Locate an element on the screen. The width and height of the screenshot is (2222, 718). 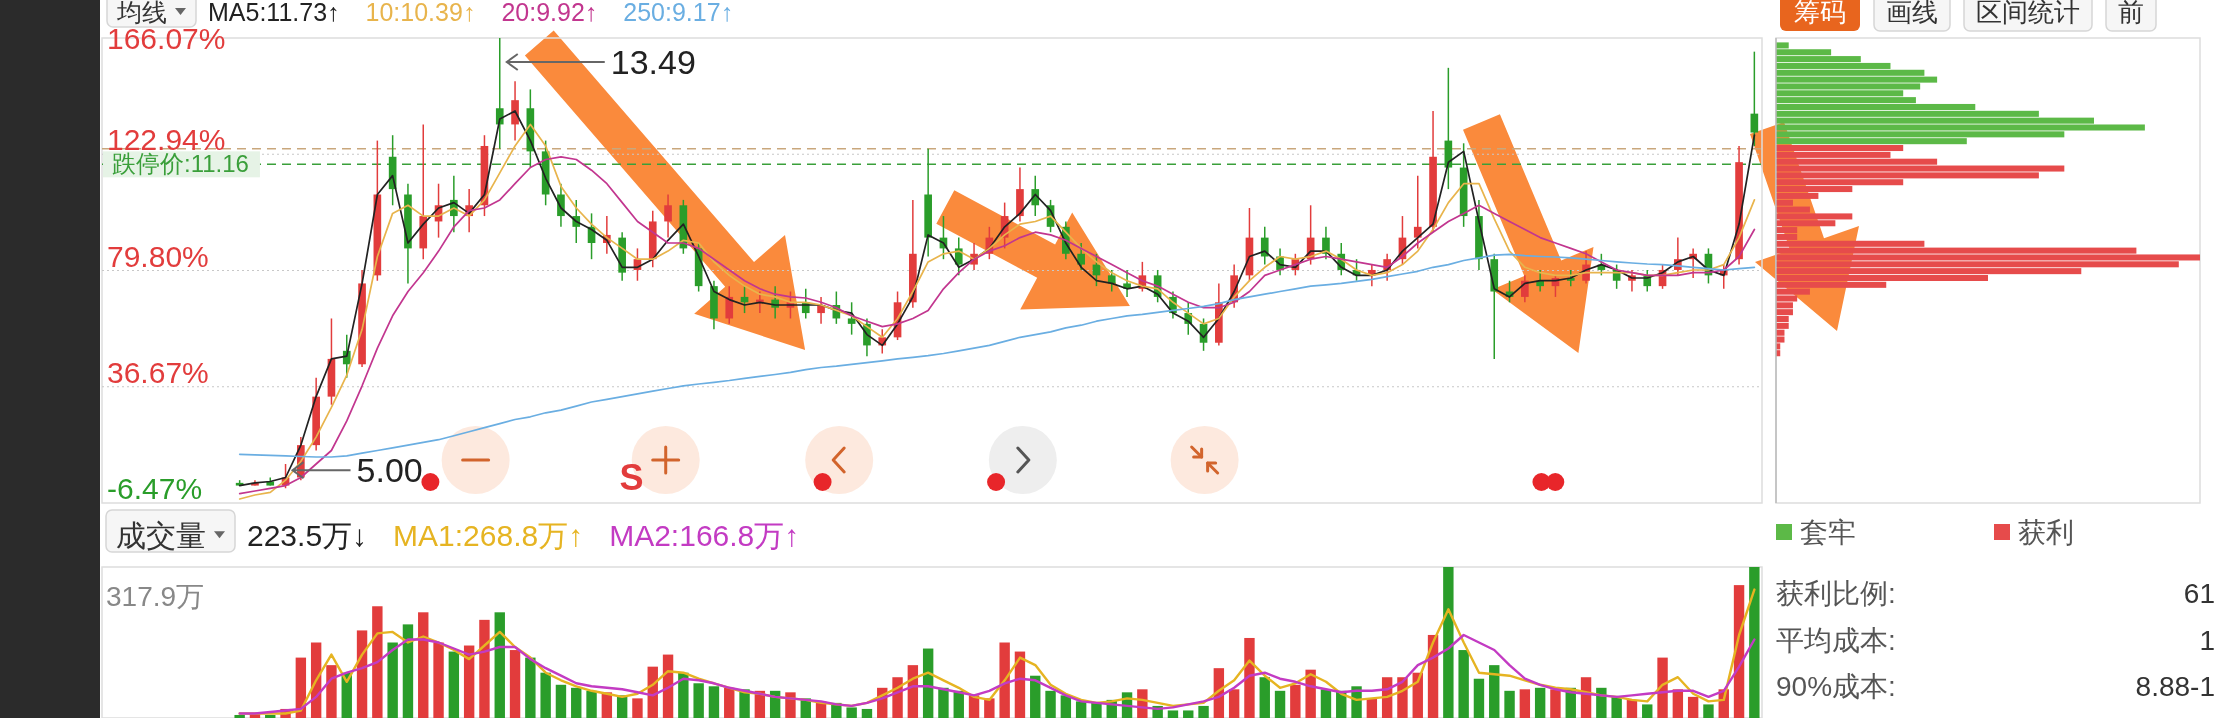
text: 平均成本: is located at coordinates (1836, 640).